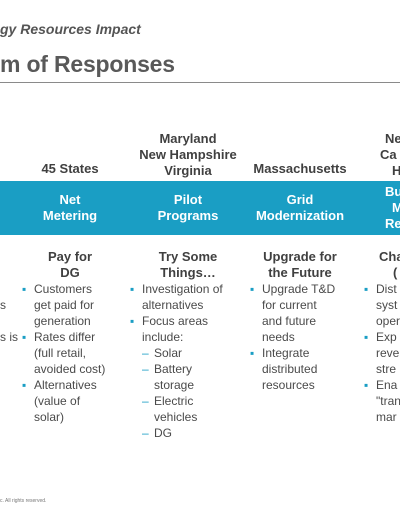 This screenshot has height=516, width=400. Describe the element at coordinates (176, 369) in the screenshot. I see `sub-bullet-item: Battery` at that location.